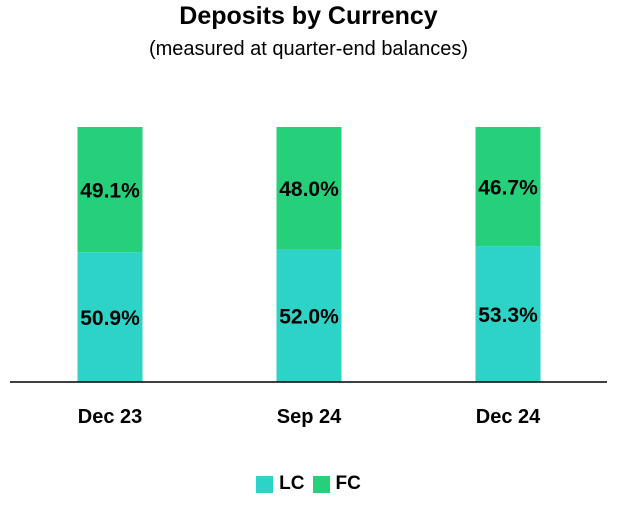 The width and height of the screenshot is (617, 509). Describe the element at coordinates (292, 483) in the screenshot. I see `legend-label-lc: LC` at that location.